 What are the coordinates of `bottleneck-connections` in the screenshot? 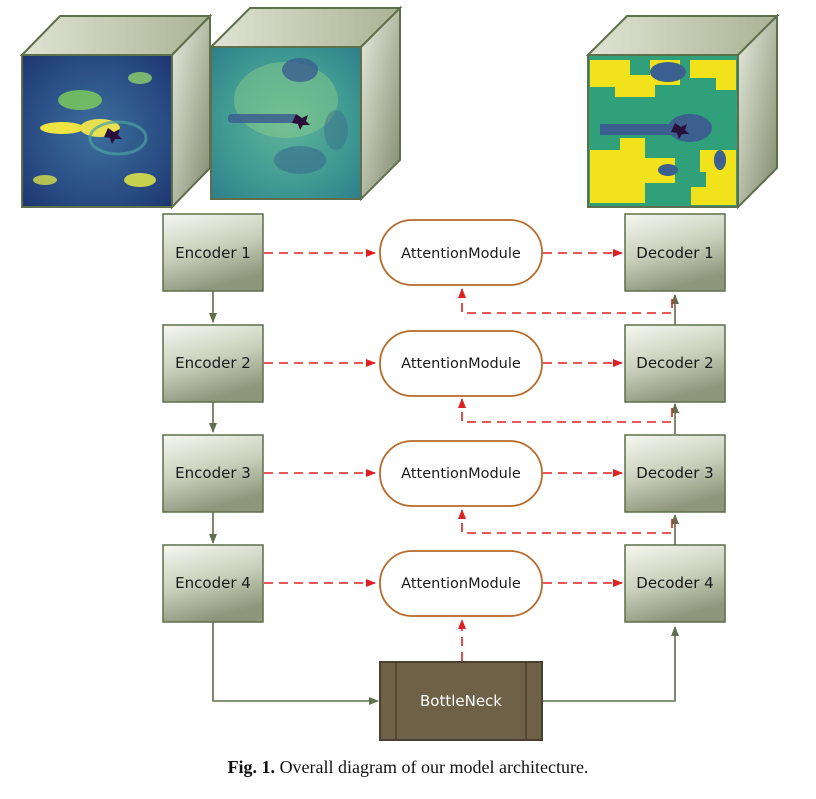 It's located at (445, 663).